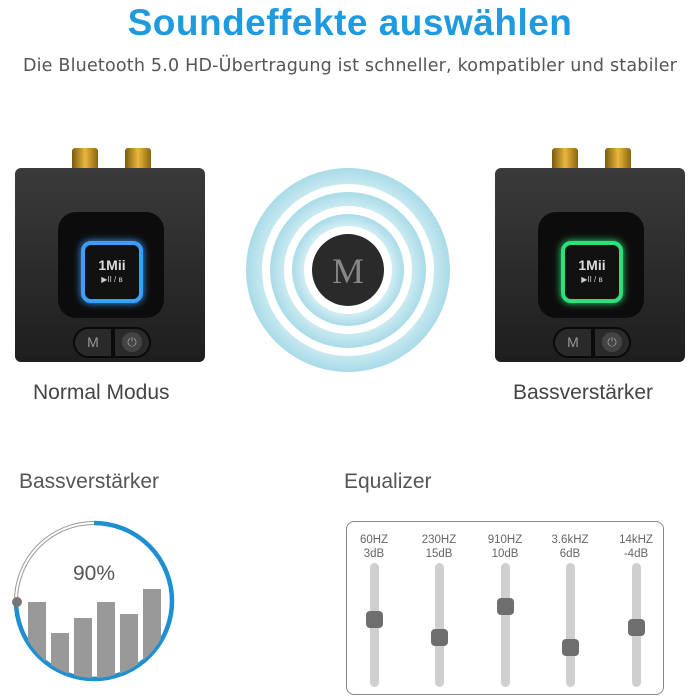 Image resolution: width=700 pixels, height=700 pixels. I want to click on m-button-label: M, so click(348, 271).